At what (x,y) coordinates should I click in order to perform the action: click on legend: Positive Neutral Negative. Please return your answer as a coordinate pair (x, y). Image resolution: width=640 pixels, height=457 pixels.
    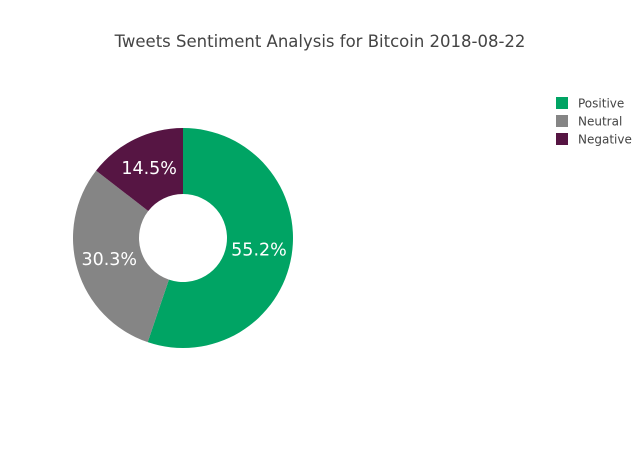
    Looking at the image, I should click on (594, 122).